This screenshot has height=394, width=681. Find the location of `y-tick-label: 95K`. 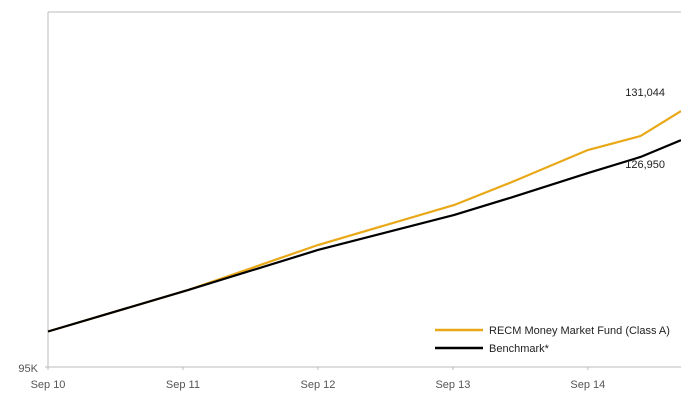

y-tick-label: 95K is located at coordinates (28, 369).